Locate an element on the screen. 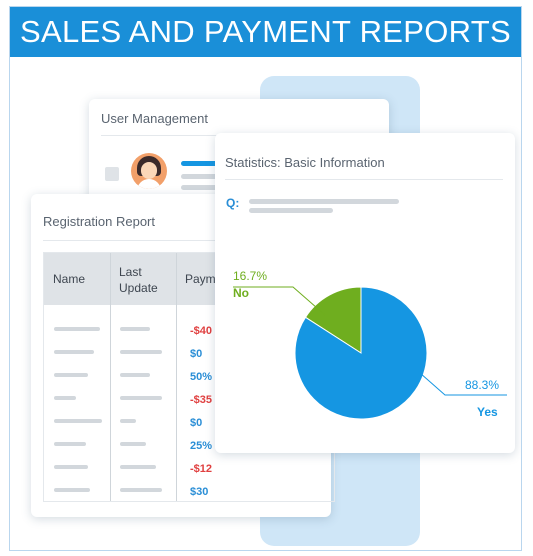  pie-slice-yes is located at coordinates (361, 353).